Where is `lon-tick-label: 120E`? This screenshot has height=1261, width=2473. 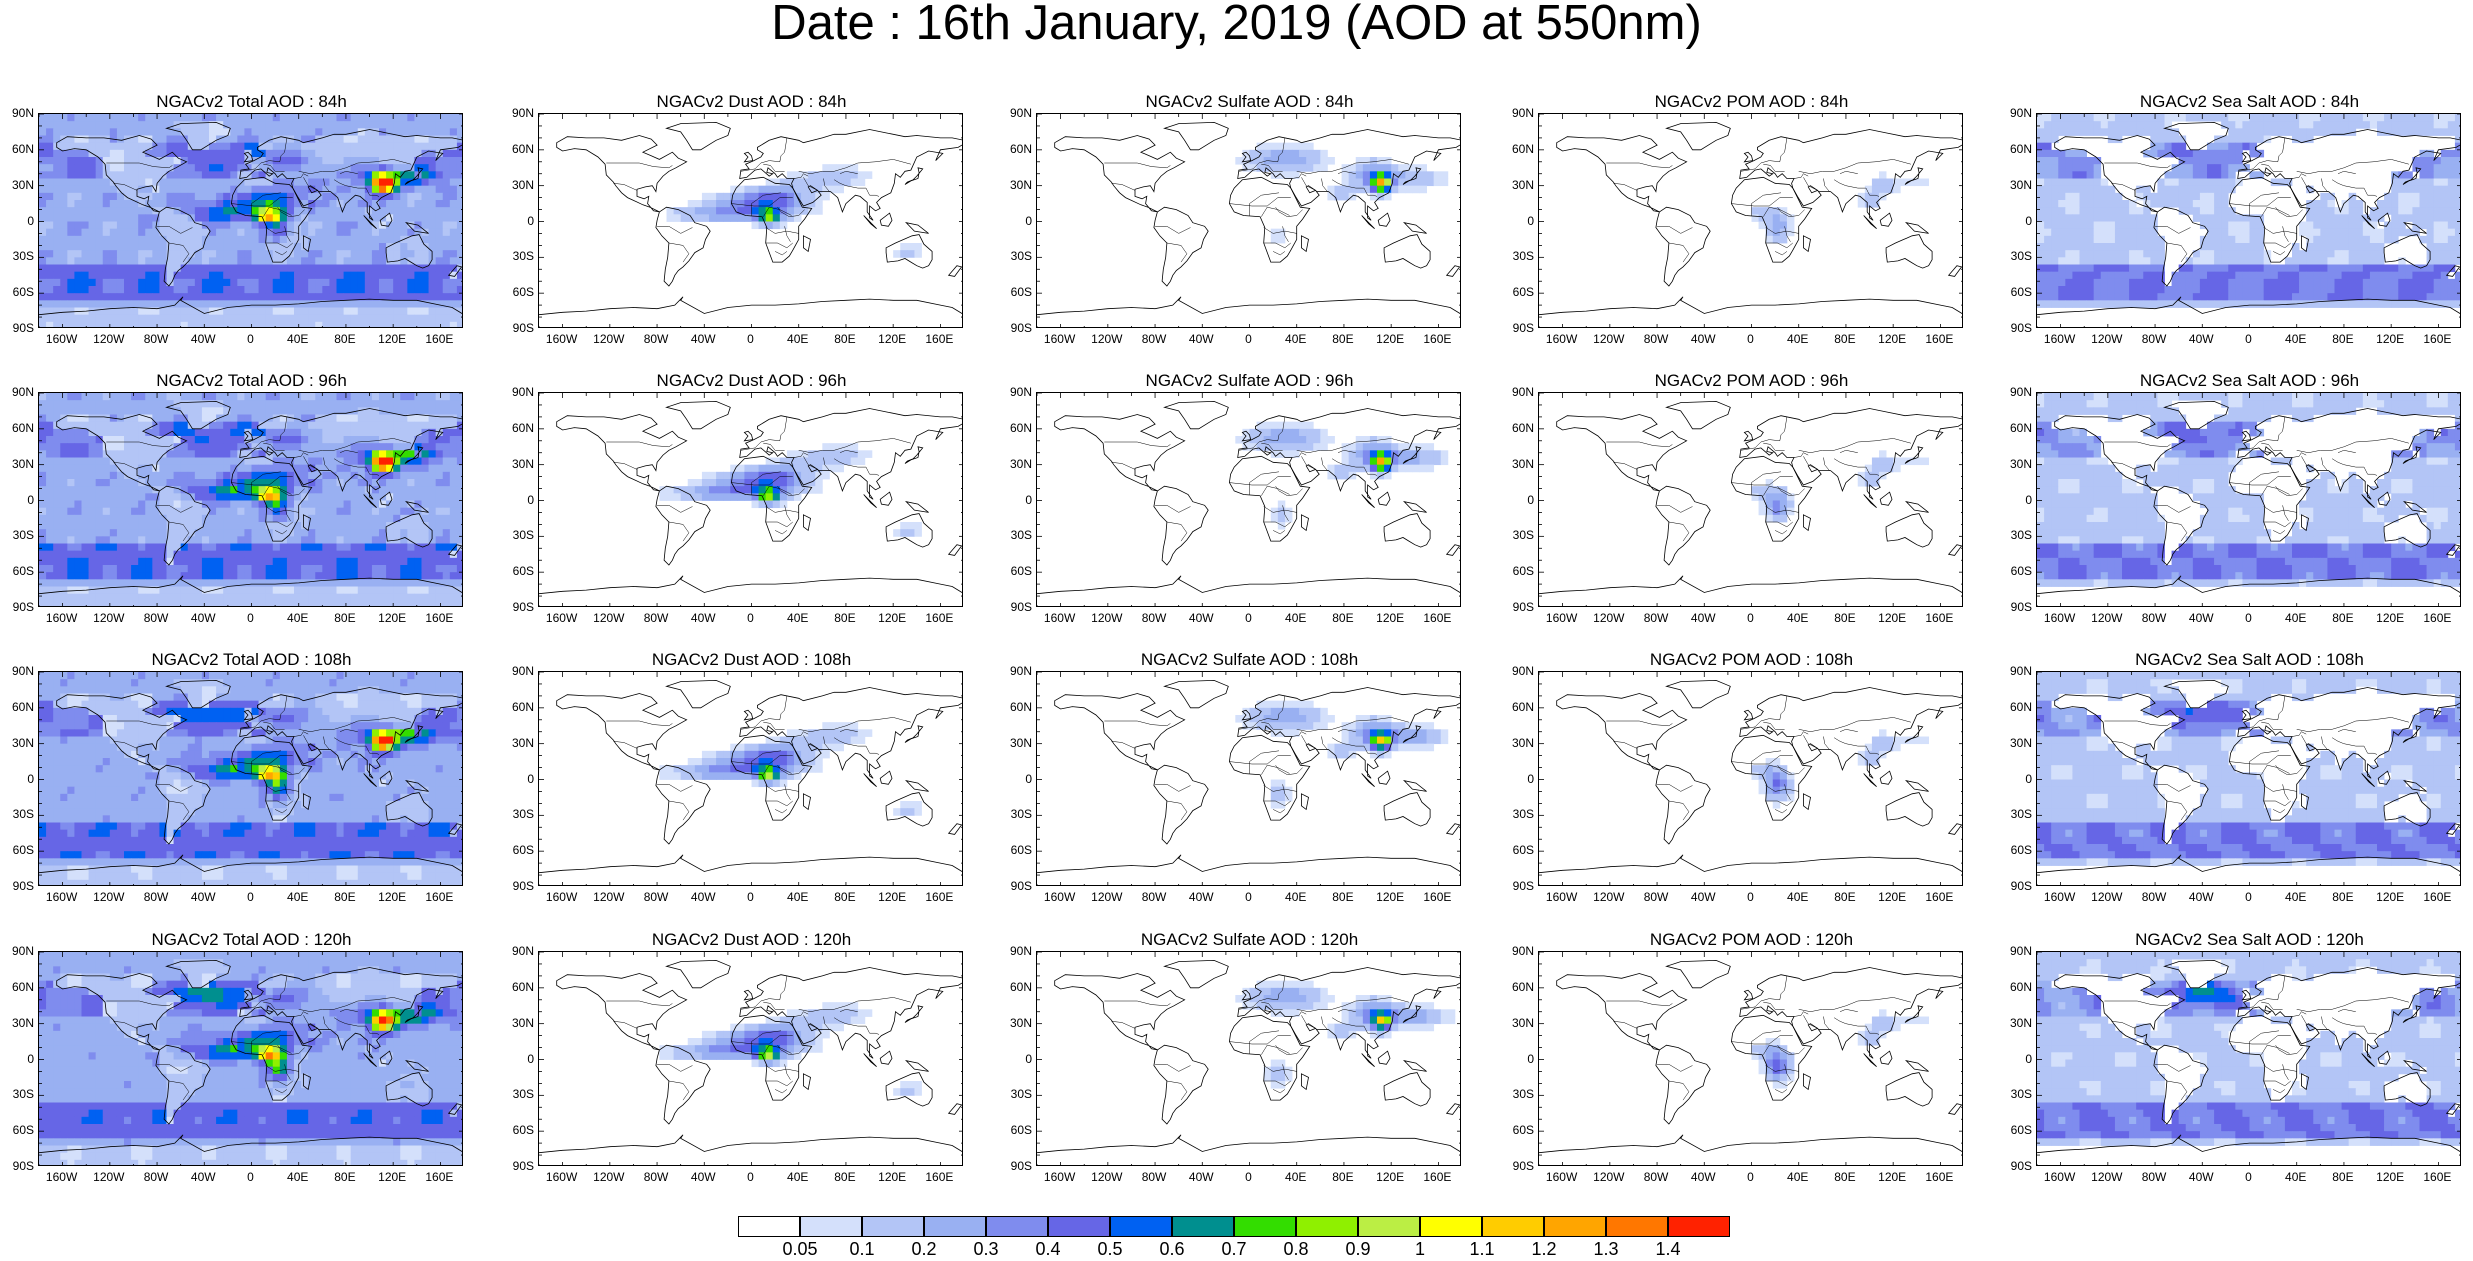 lon-tick-label: 120E is located at coordinates (1892, 339).